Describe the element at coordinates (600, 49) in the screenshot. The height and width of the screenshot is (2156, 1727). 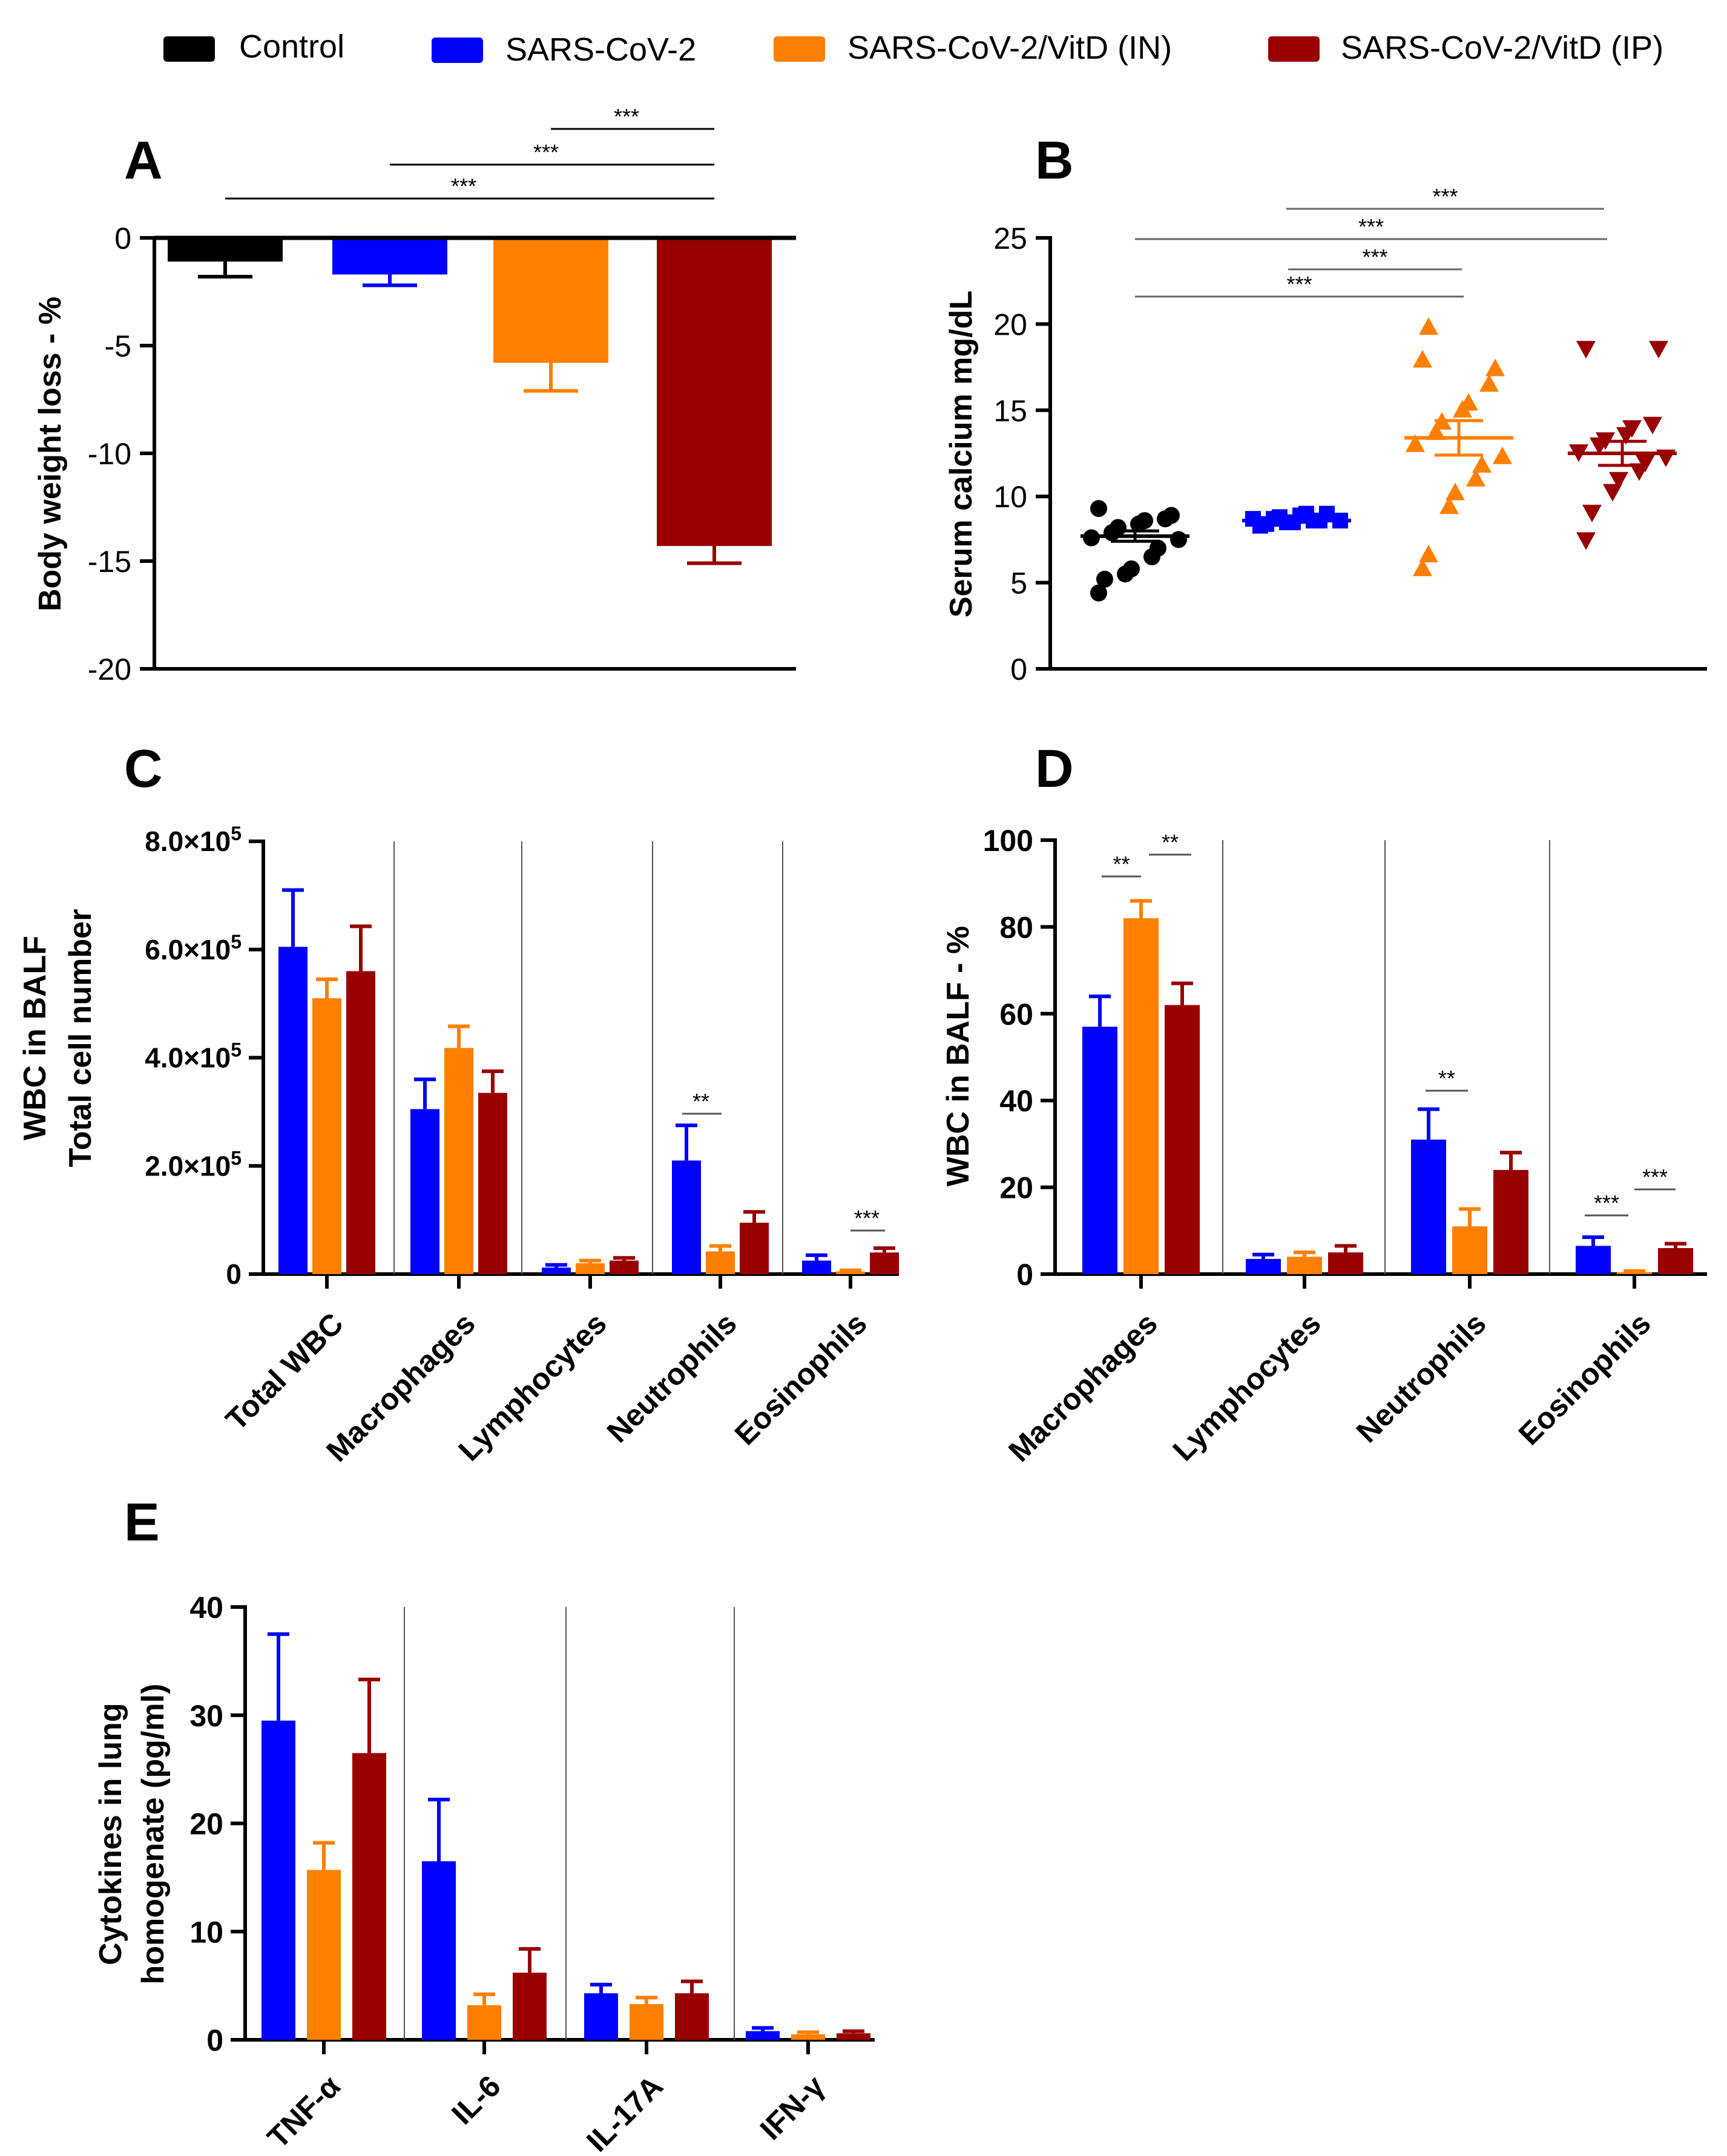
I see `legend-label-sars: SARS-CoV-2` at that location.